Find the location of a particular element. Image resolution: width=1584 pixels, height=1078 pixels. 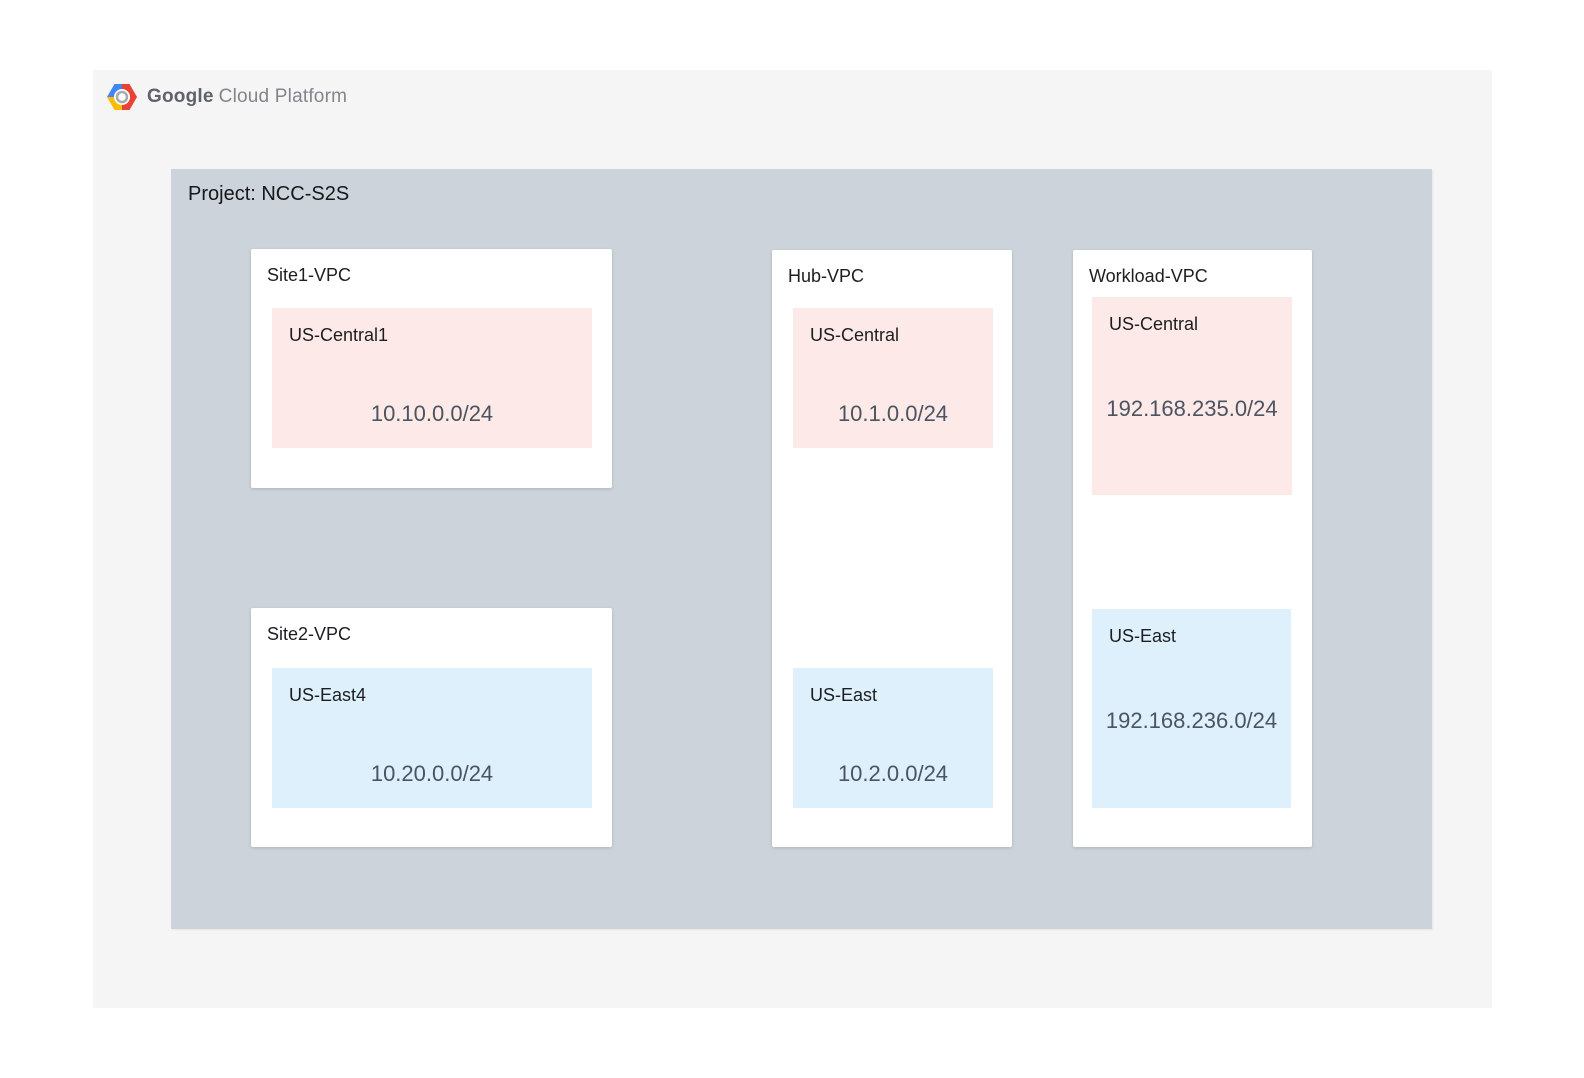

vpc-box-site2: Site2-VPC US-East4 10.20.0.0/24 is located at coordinates (431, 727).